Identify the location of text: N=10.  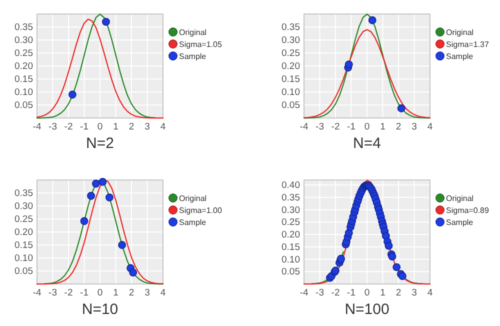
(100, 309).